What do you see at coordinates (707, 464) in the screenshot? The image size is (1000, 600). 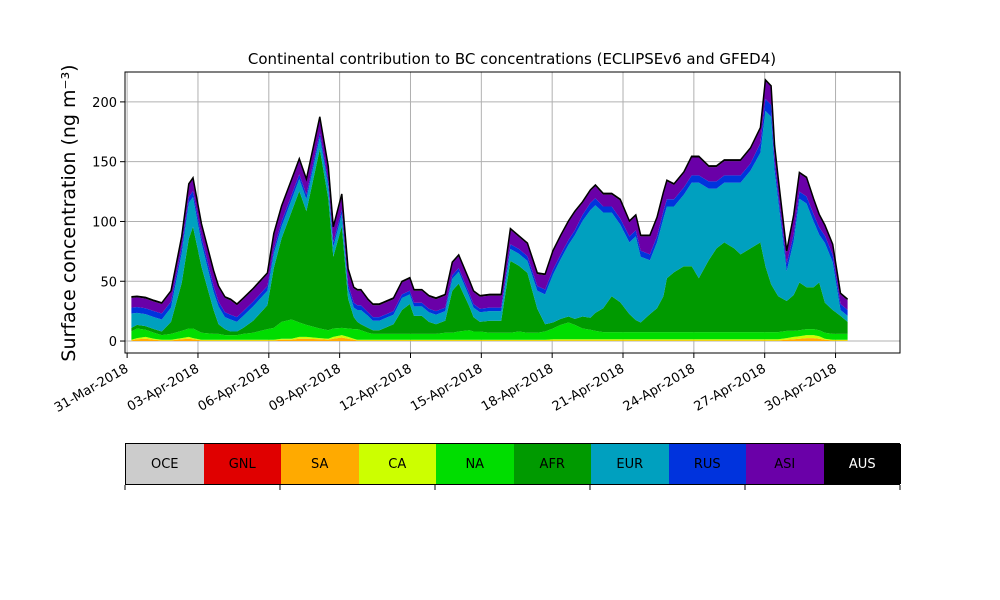 I see `colorbar-cell-rus: RUS` at bounding box center [707, 464].